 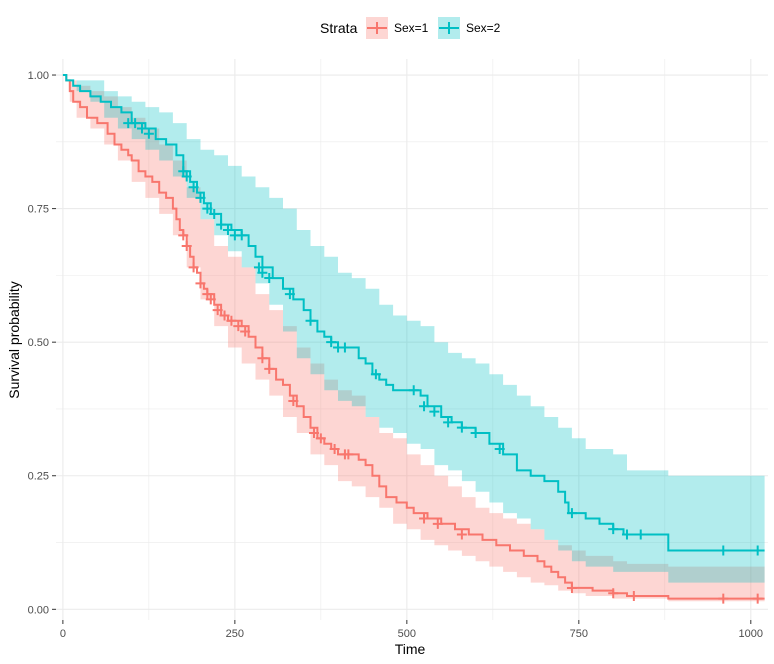 I want to click on x-tick-label: 0, so click(x=63, y=634).